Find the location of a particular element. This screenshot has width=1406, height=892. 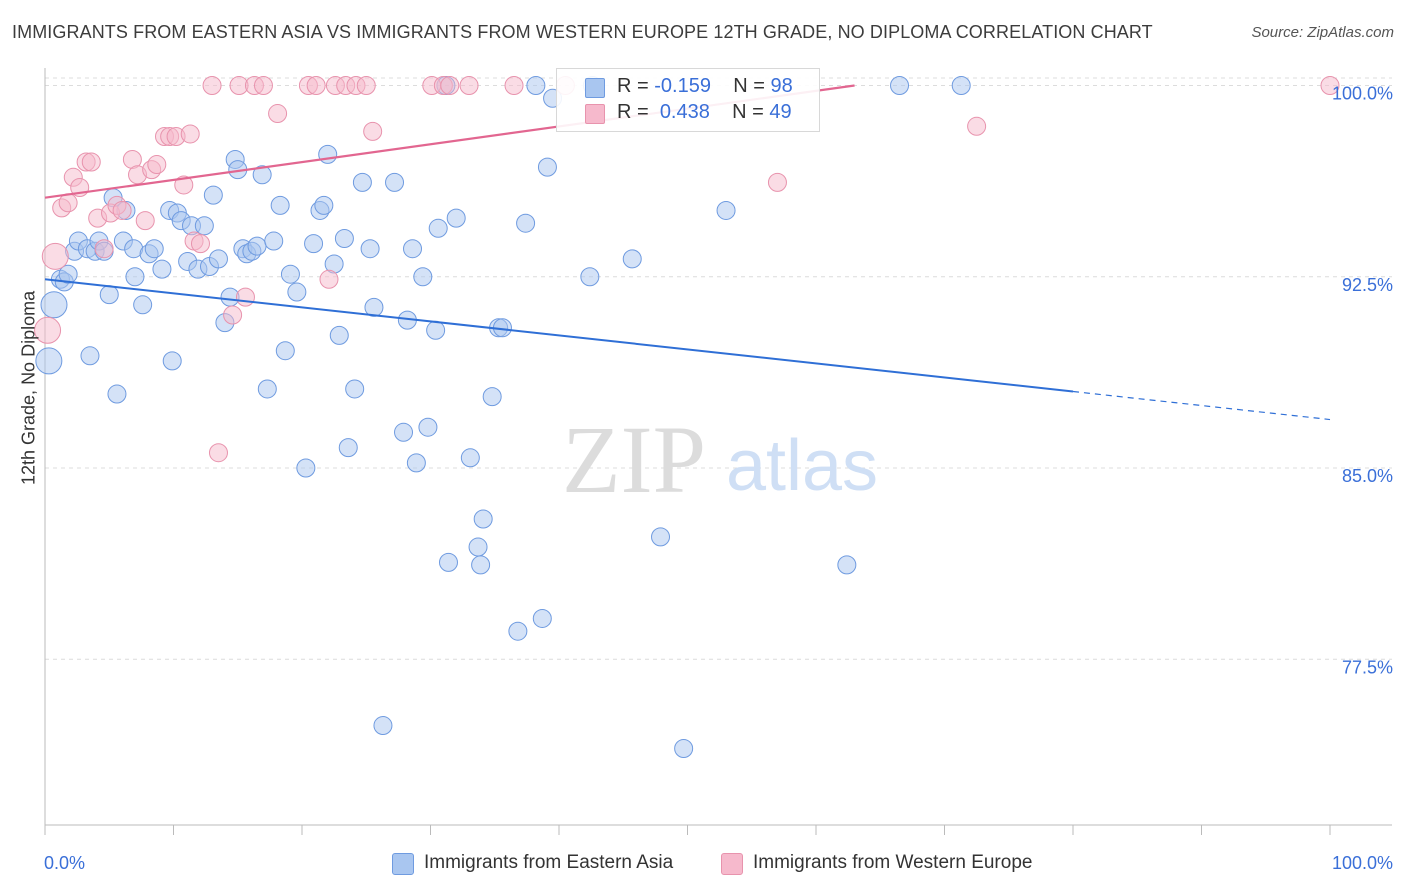

trend-line-eastern-asia-extension is located at coordinates (1201, 405).